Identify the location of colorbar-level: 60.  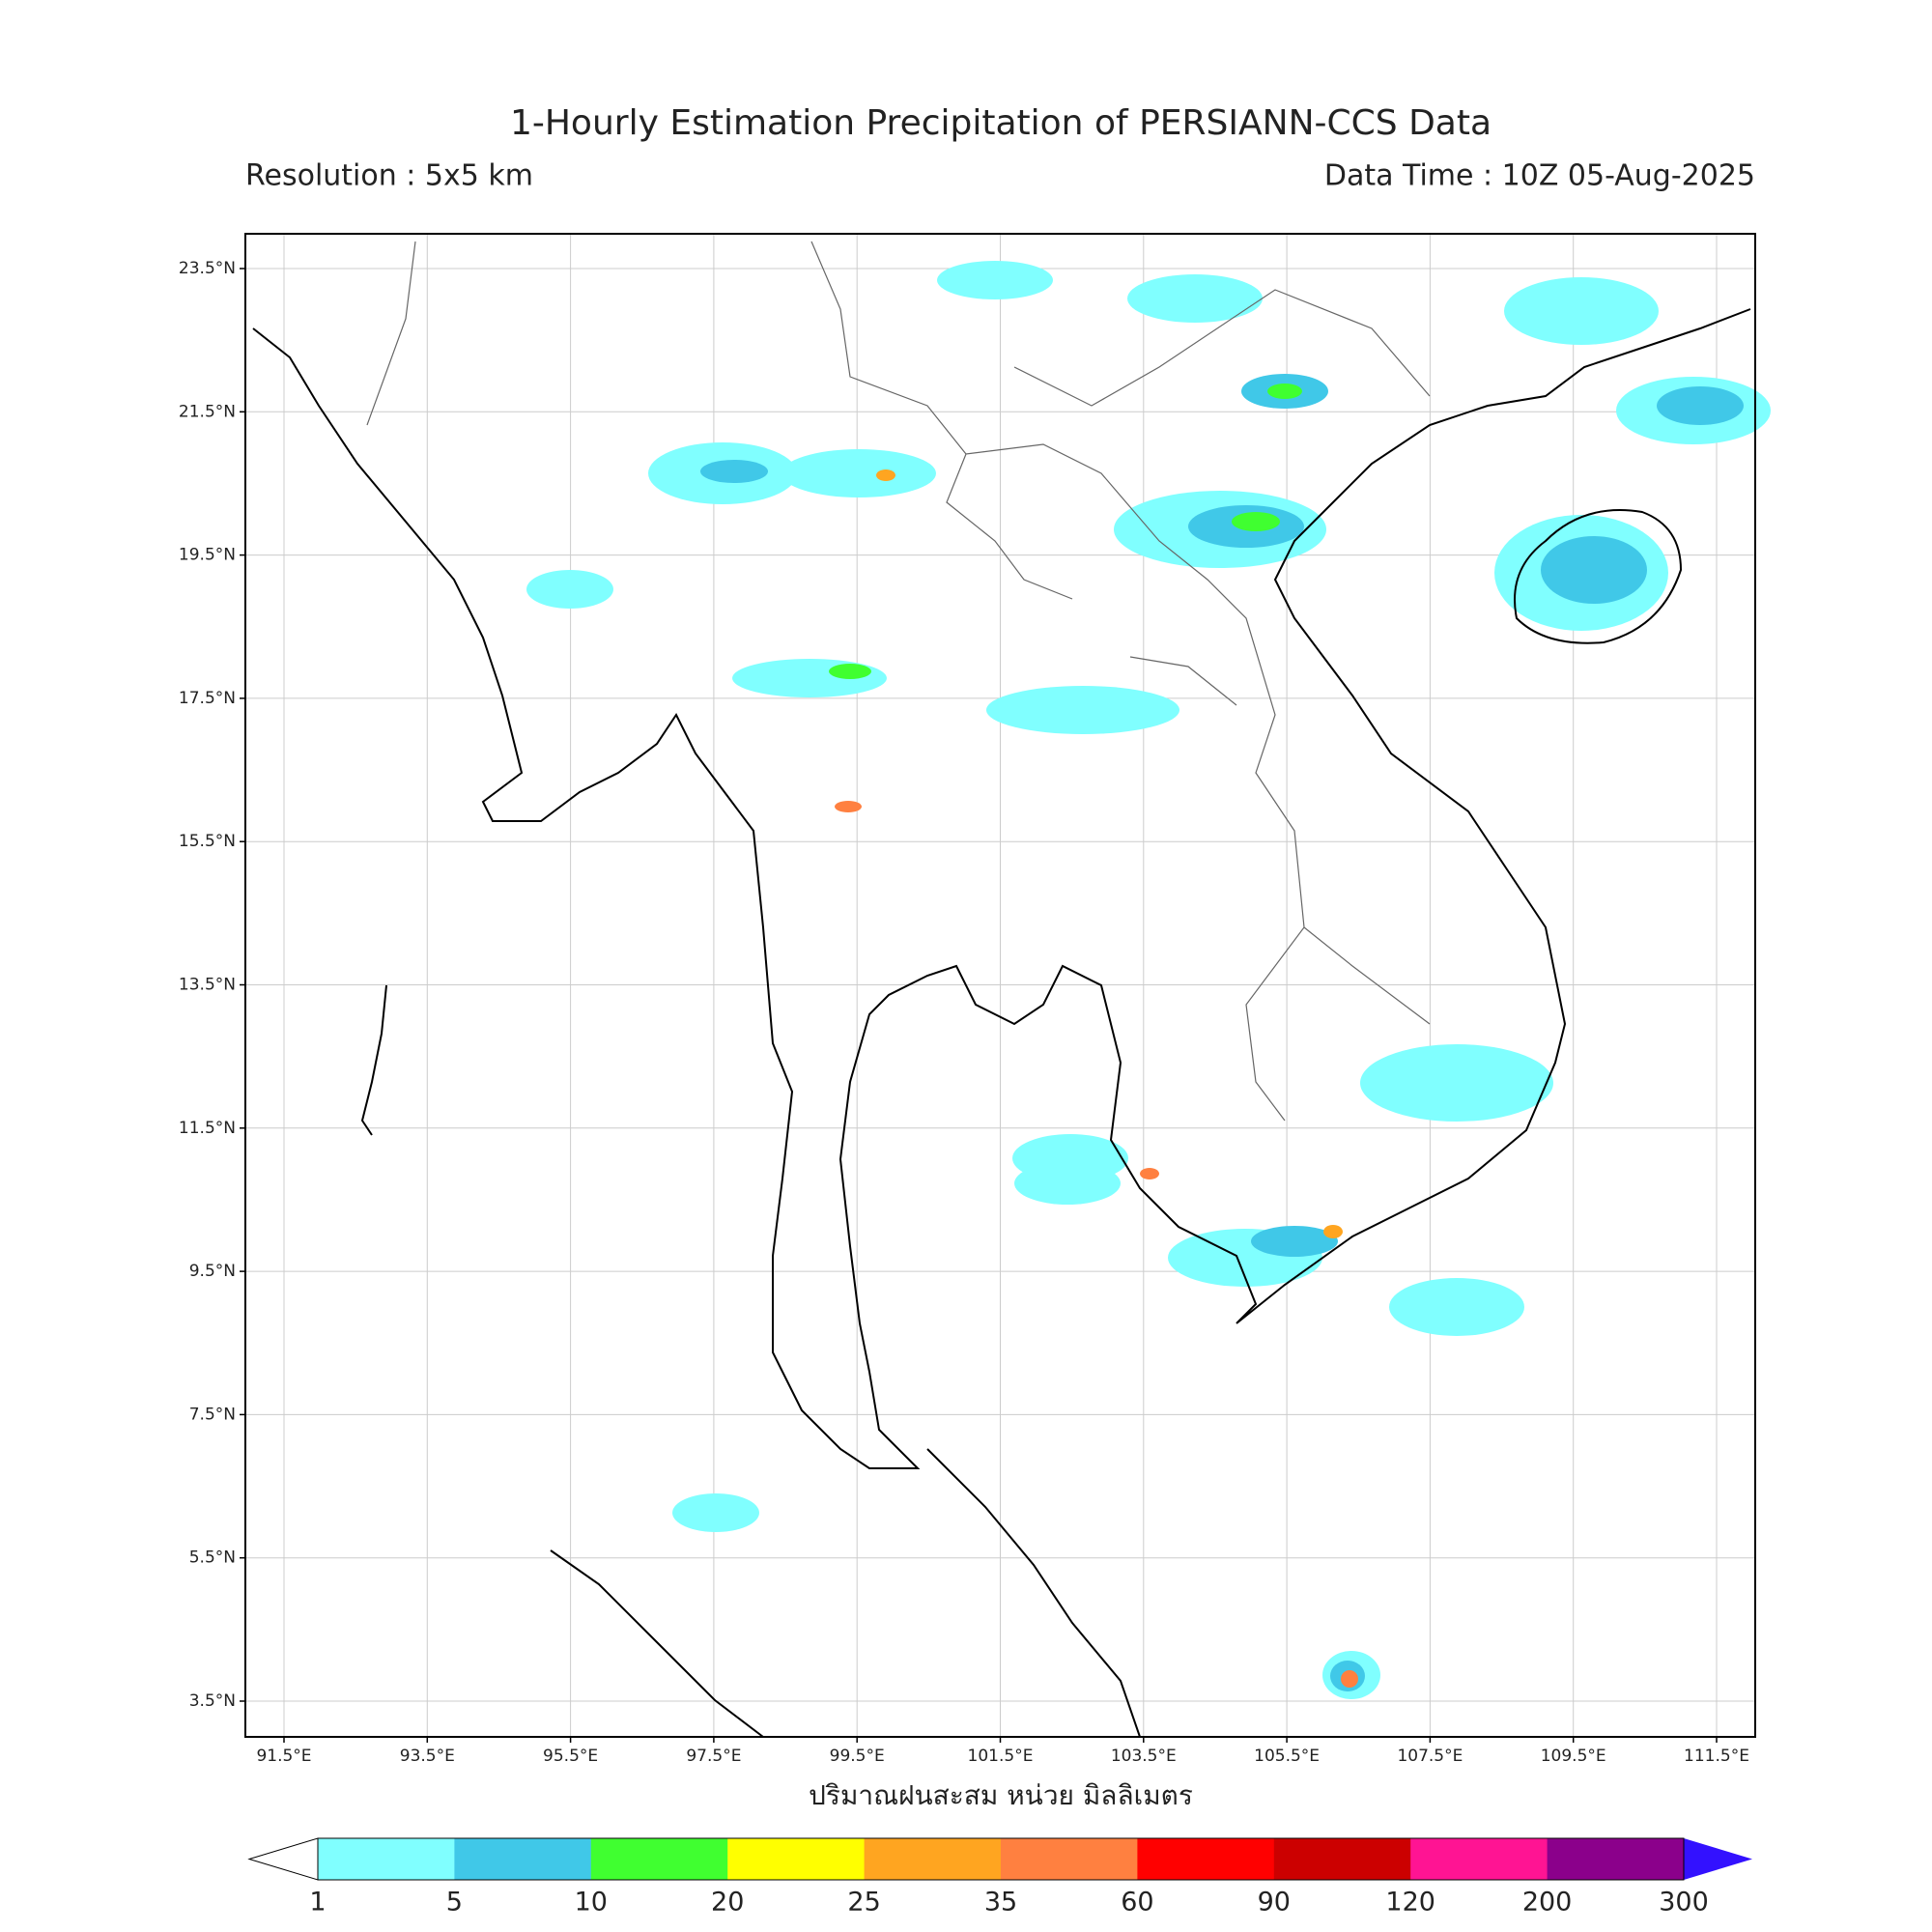
(1137, 1903).